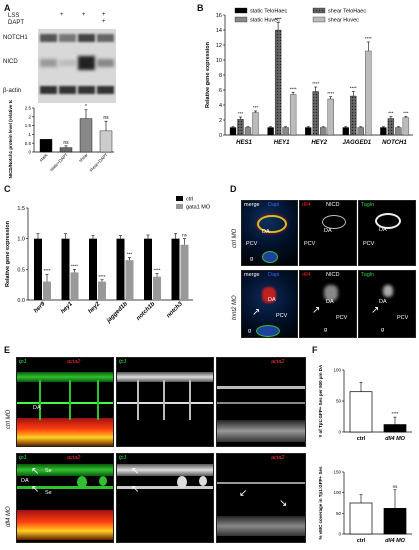 This screenshot has height=550, width=419. Describe the element at coordinates (74, 458) in the screenshot. I see `e-acta2-label: acta2` at that location.